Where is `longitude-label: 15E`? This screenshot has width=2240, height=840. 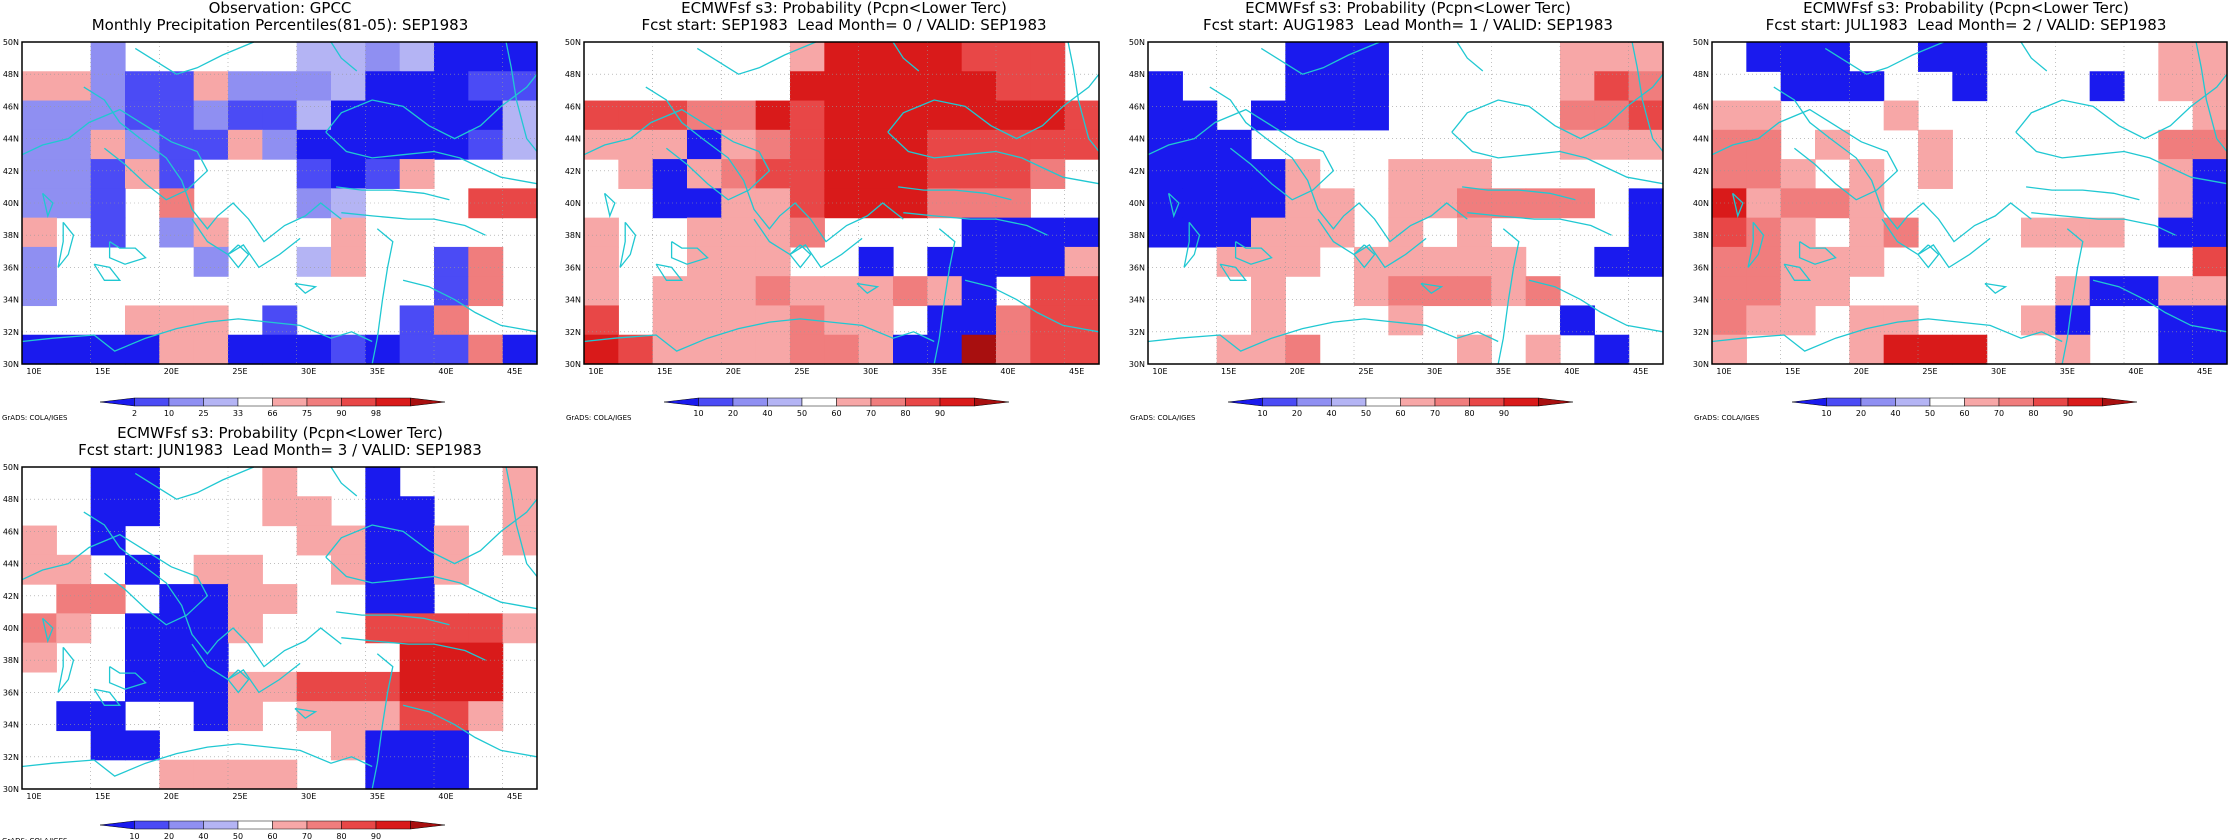 longitude-label: 15E is located at coordinates (1228, 371).